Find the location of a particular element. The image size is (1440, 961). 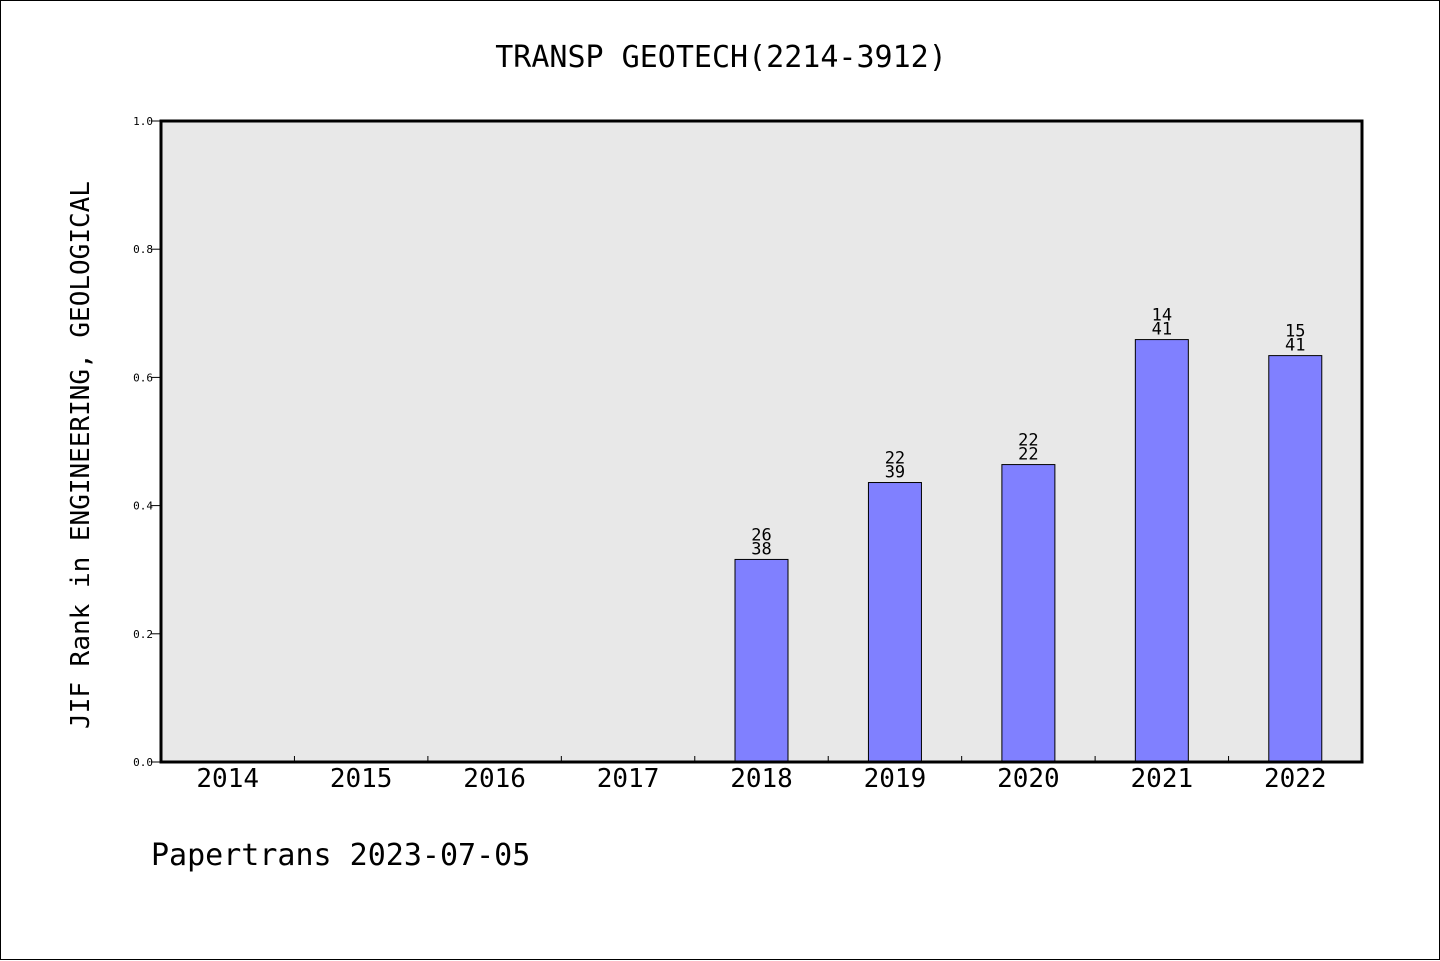

x-tick-label: 2021 is located at coordinates (1162, 779).